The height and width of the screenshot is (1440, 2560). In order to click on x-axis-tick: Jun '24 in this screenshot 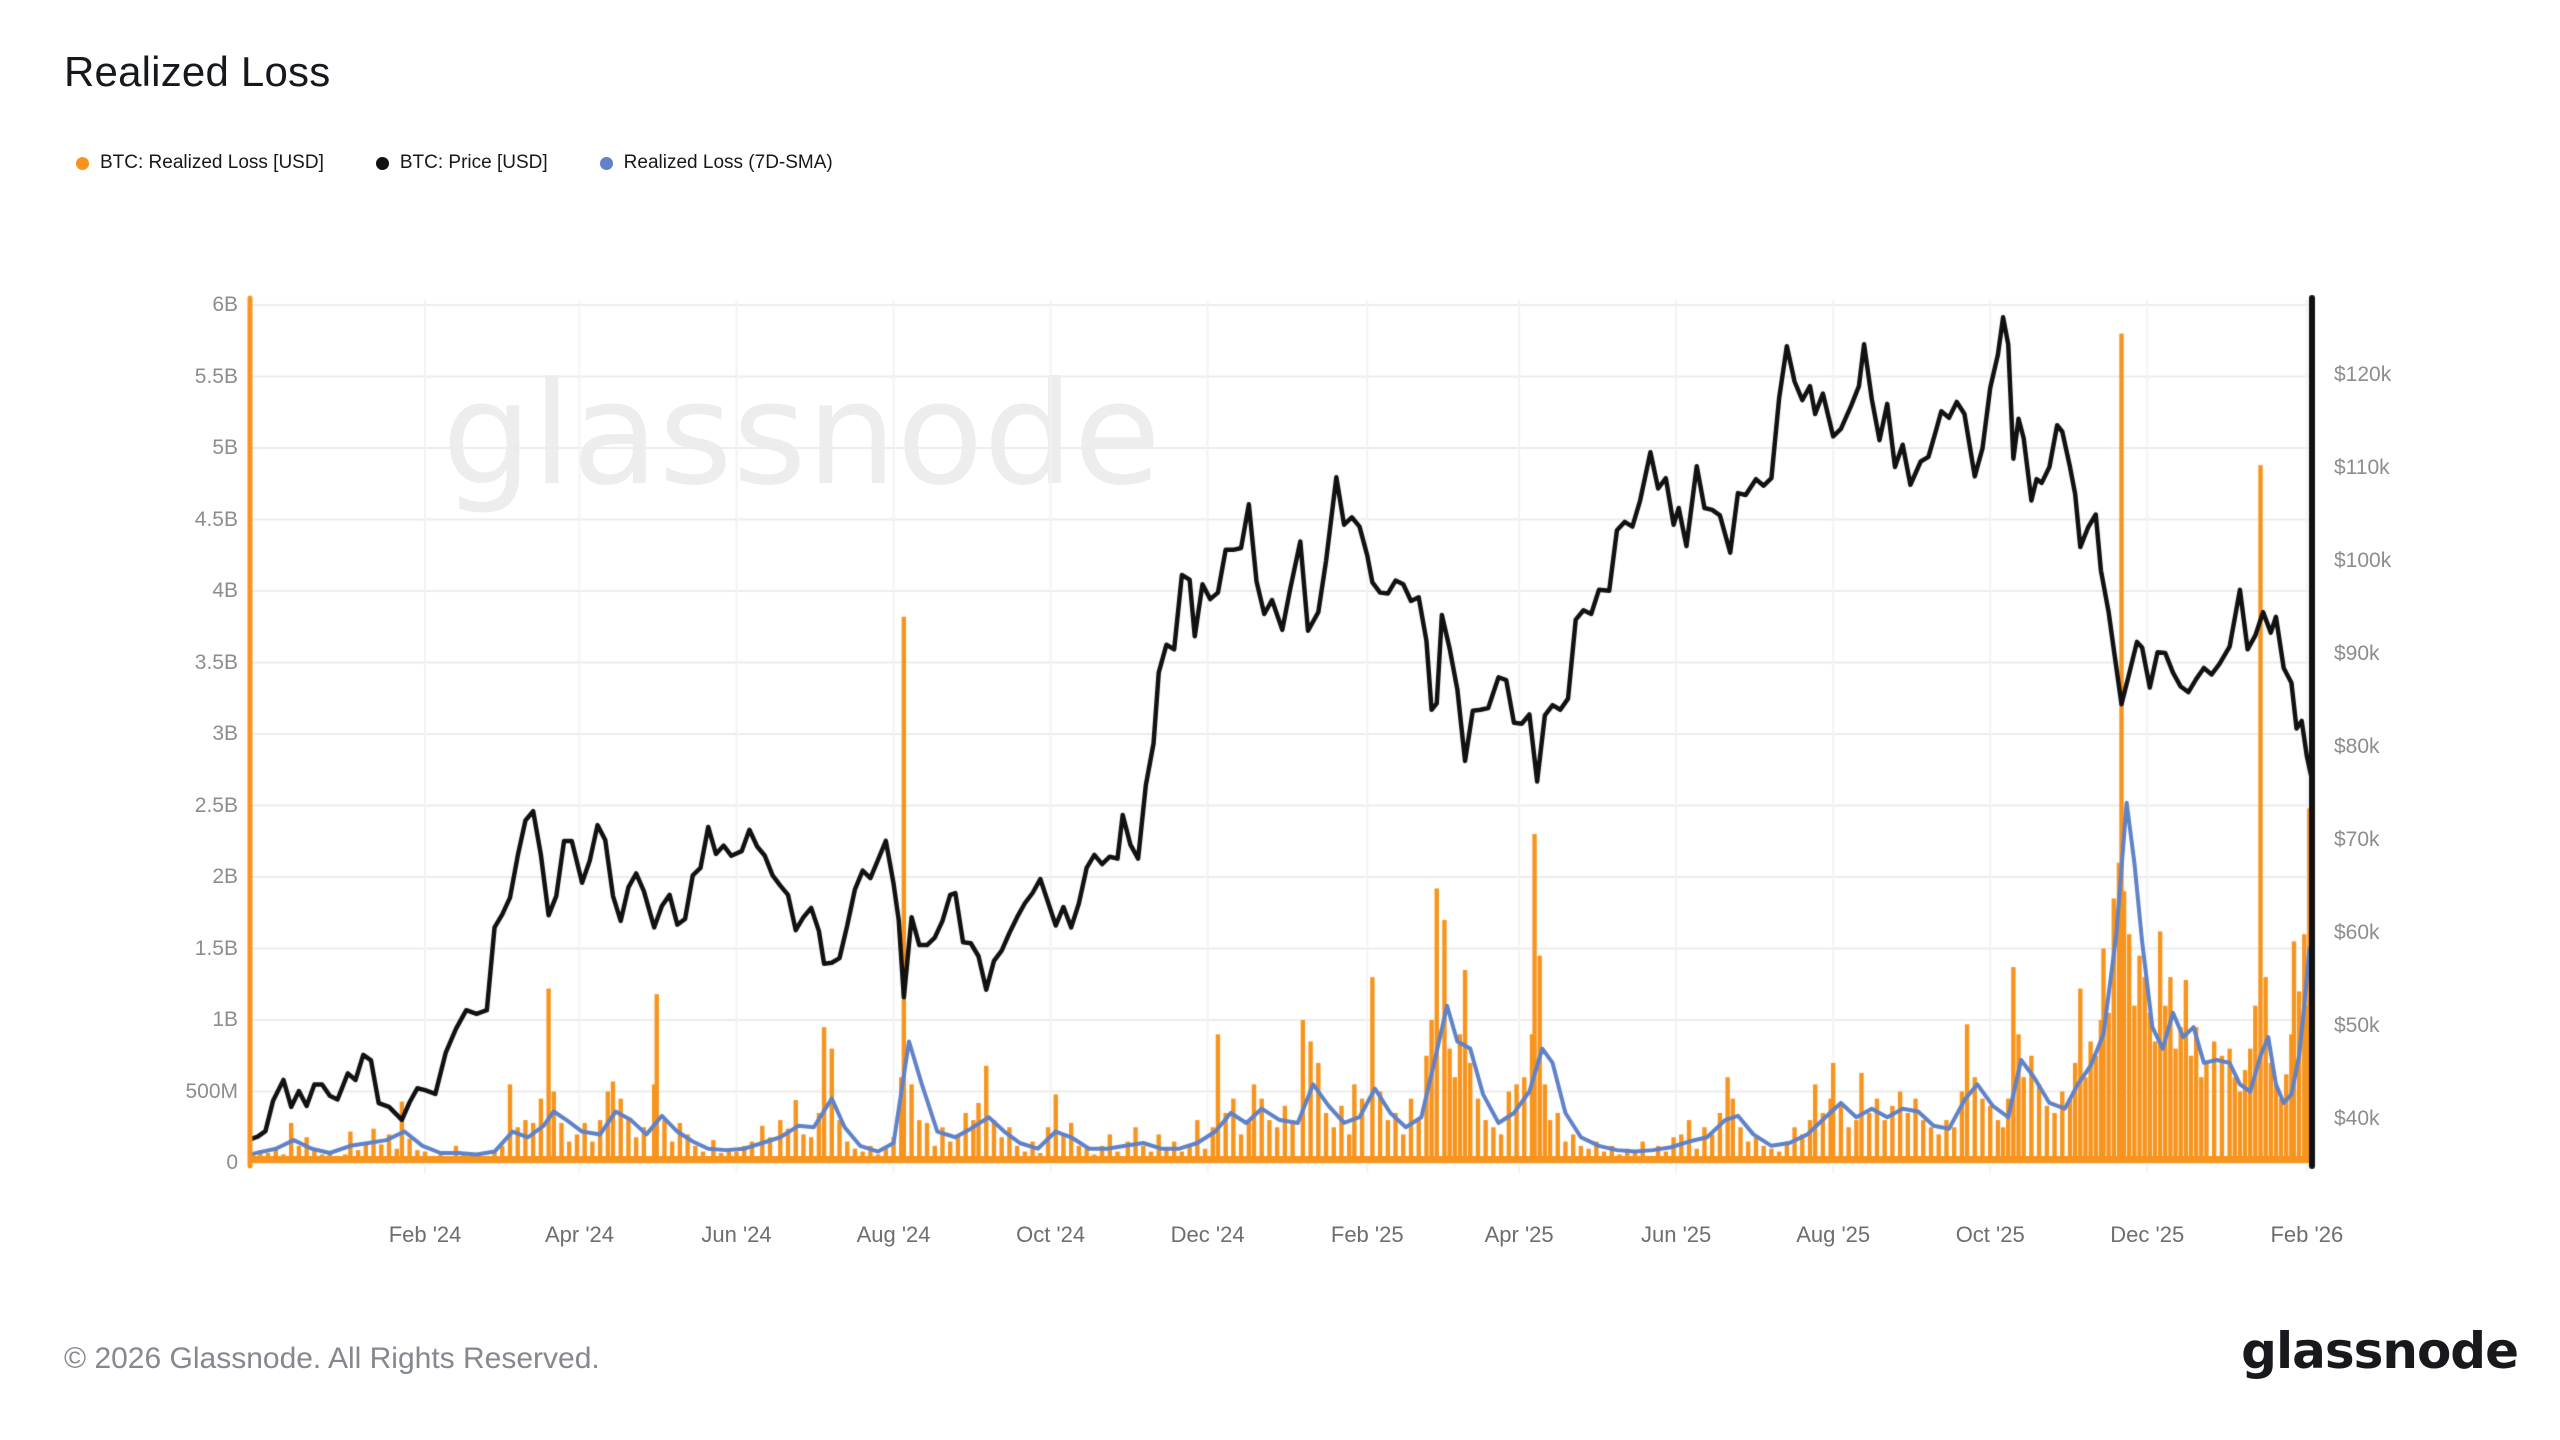, I will do `click(736, 1234)`.